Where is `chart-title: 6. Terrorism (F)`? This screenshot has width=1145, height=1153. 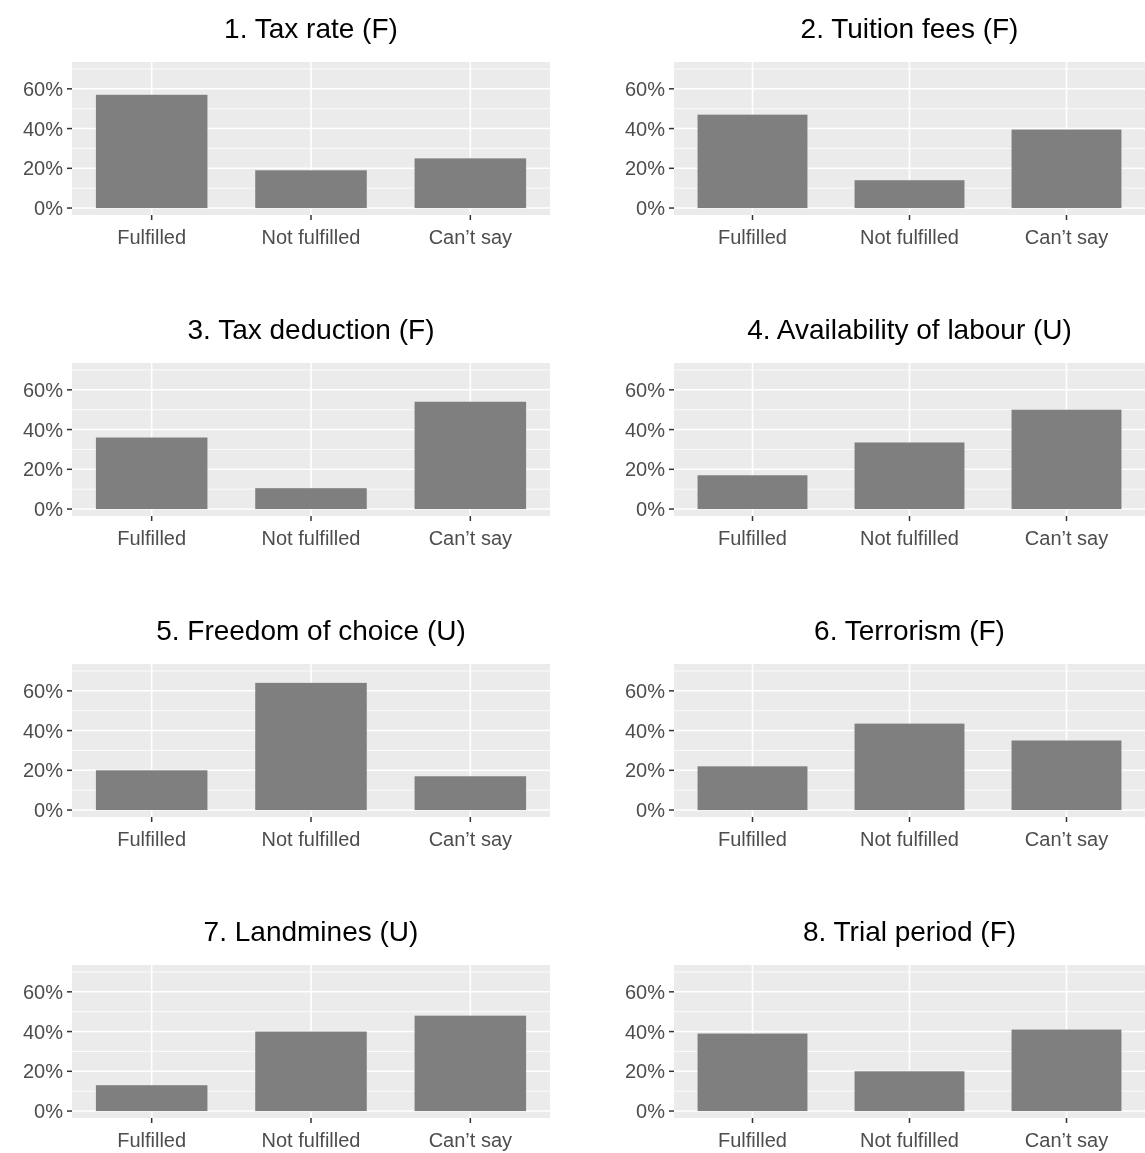 chart-title: 6. Terrorism (F) is located at coordinates (909, 630).